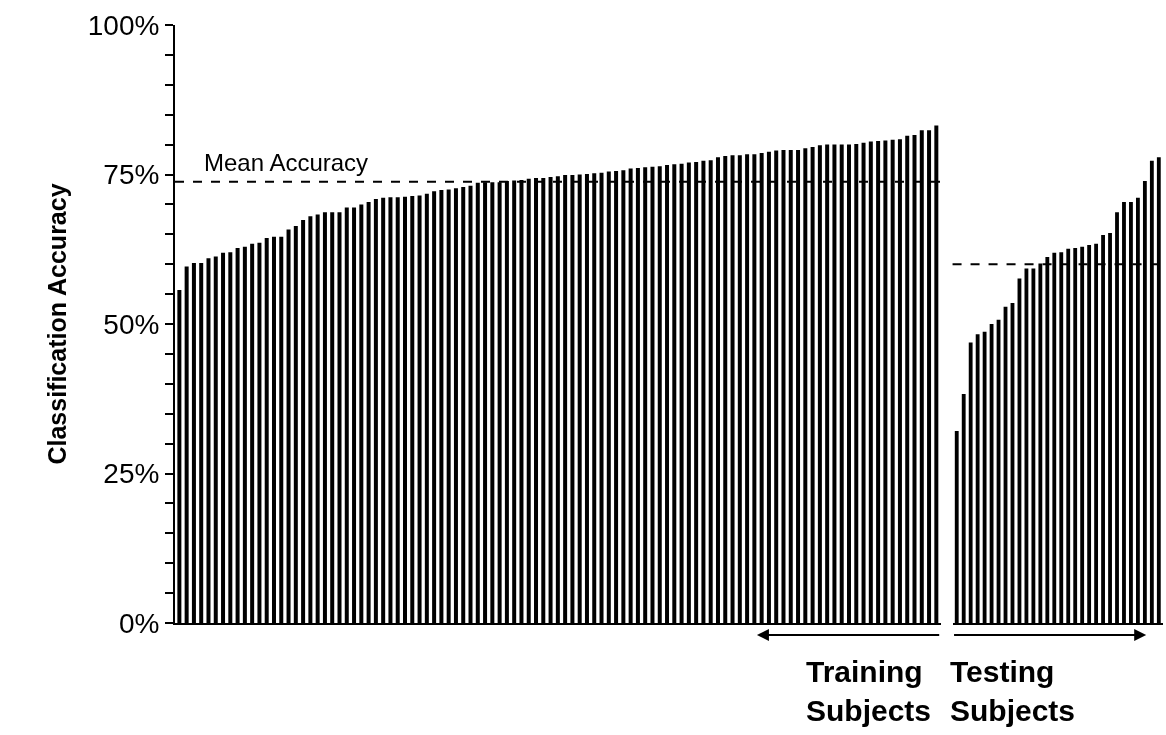 This screenshot has width=1166, height=735. What do you see at coordinates (1013, 691) in the screenshot?
I see `x-axis-title: Testing Subjects` at bounding box center [1013, 691].